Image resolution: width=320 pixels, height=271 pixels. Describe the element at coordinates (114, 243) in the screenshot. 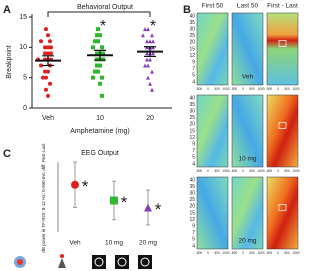

I see `x-tick-label: 10 mg` at that location.